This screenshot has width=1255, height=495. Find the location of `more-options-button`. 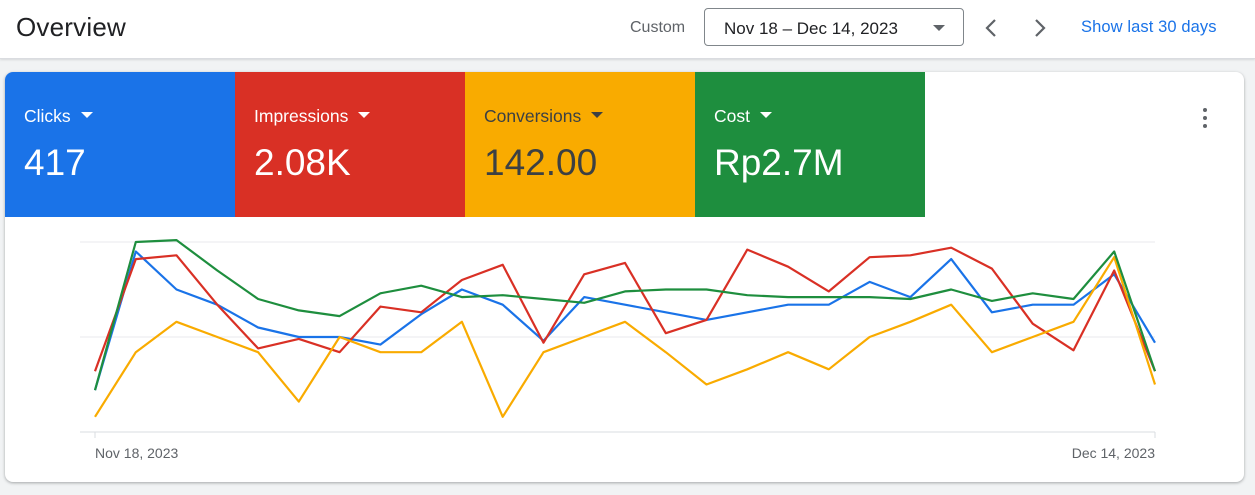

more-options-button is located at coordinates (1205, 118).